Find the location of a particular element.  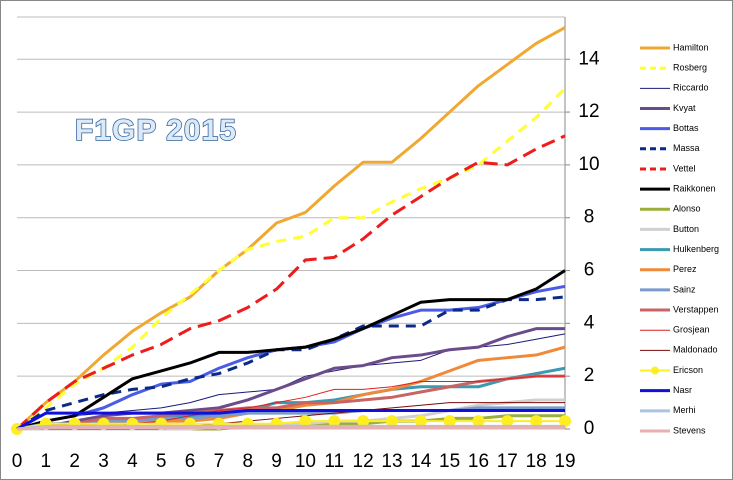

x-tick-label: 12 is located at coordinates (363, 461).